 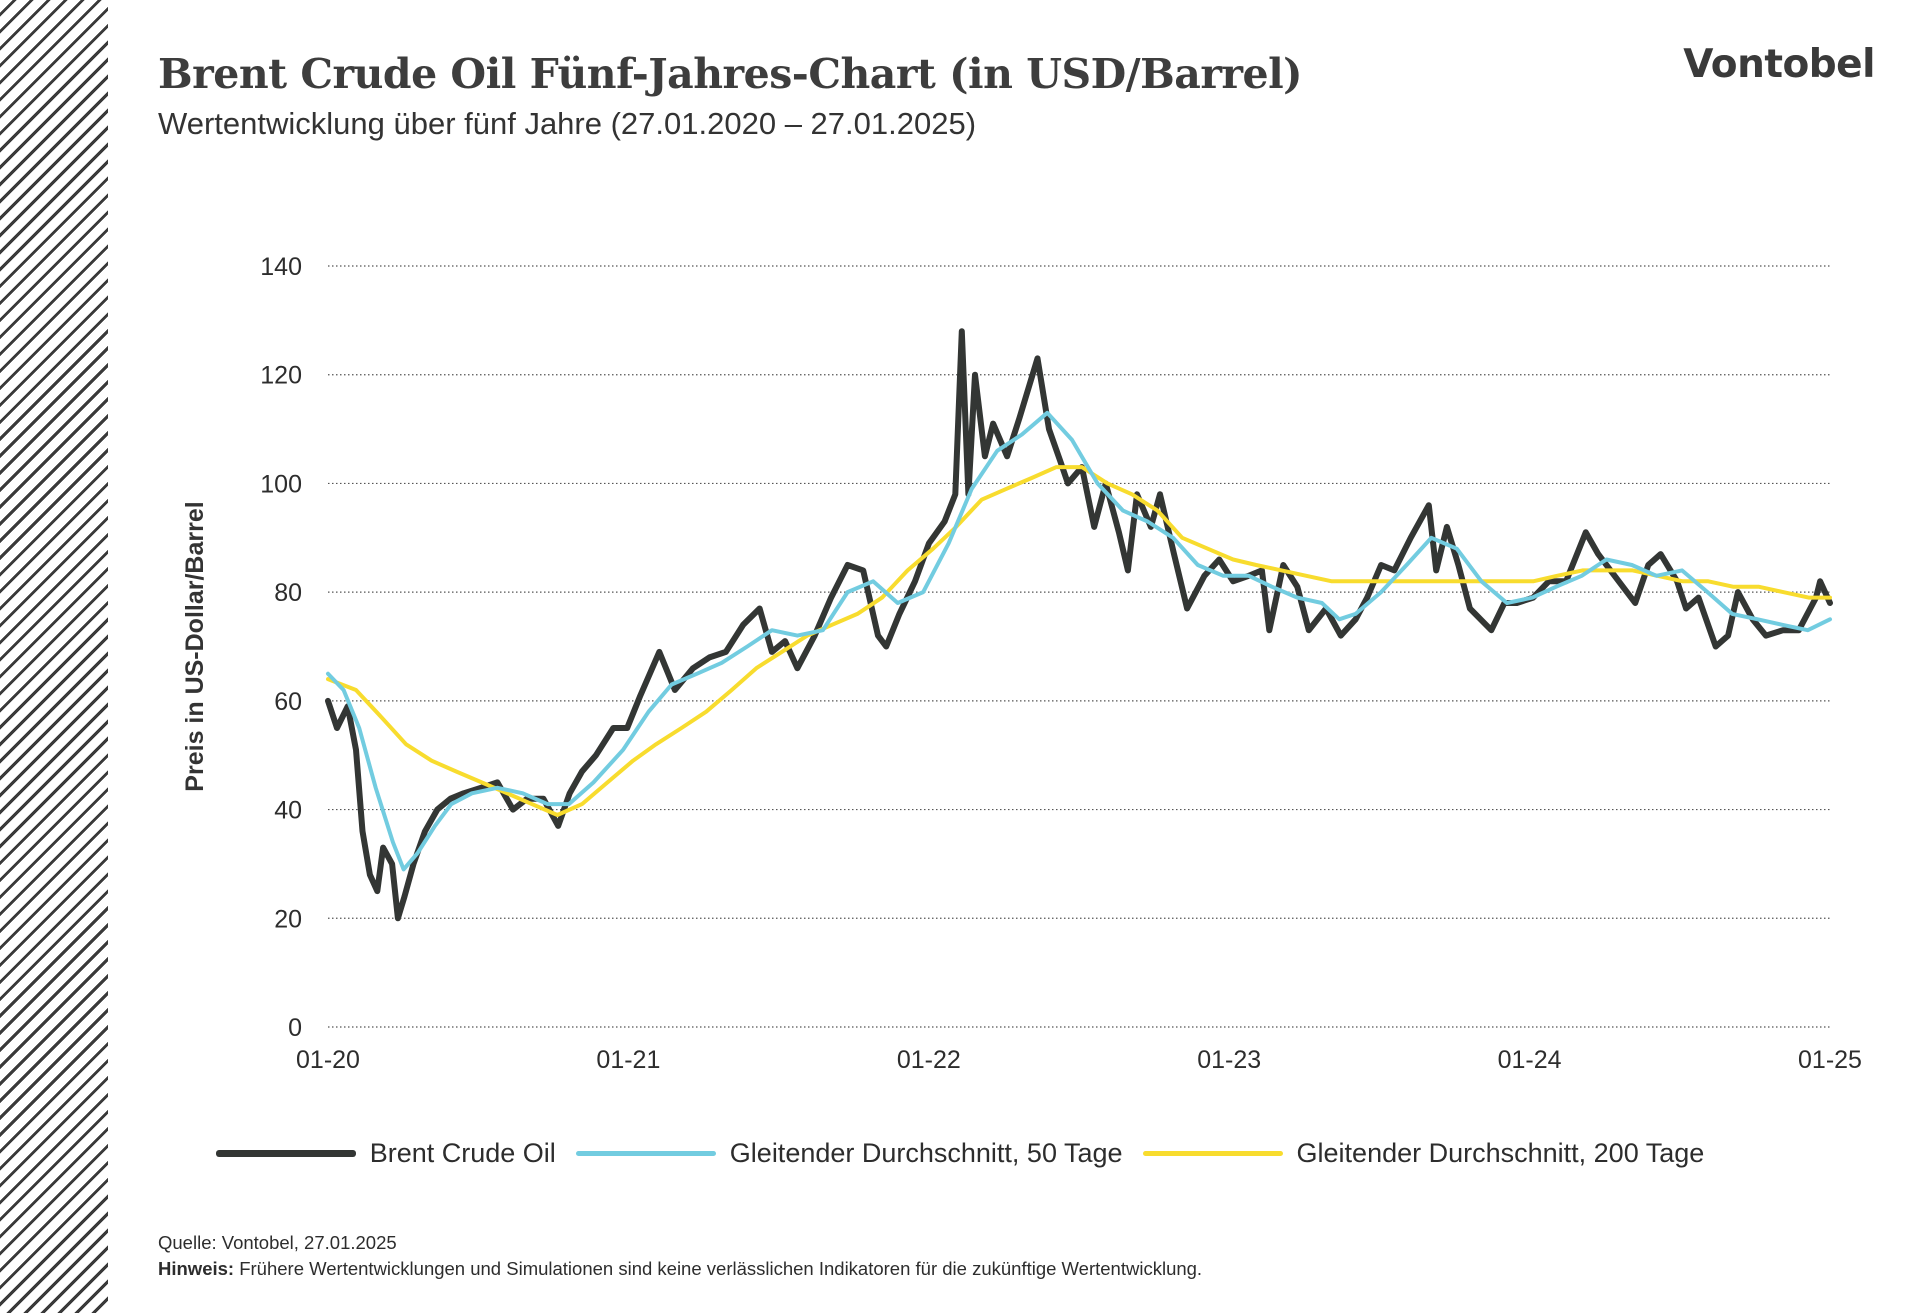 I want to click on x-tick-label: 01-24, so click(x=1530, y=1060).